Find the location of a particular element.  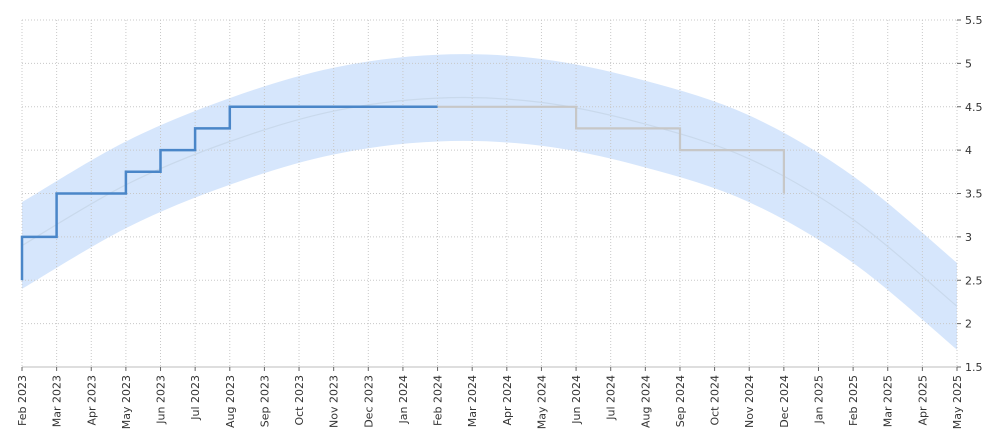

x-tick-label: Sep 2023 is located at coordinates (264, 401).